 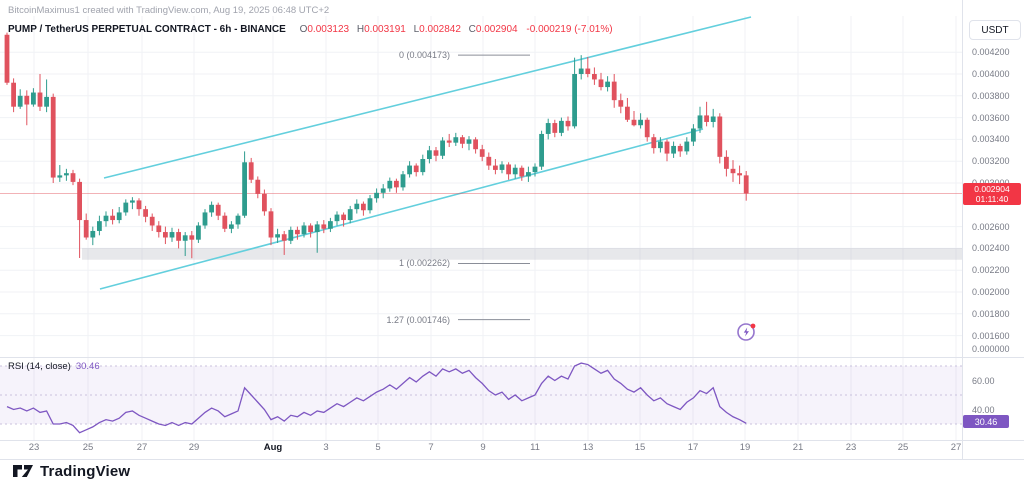 I want to click on price-axis-label: 0.003600, so click(x=991, y=117).